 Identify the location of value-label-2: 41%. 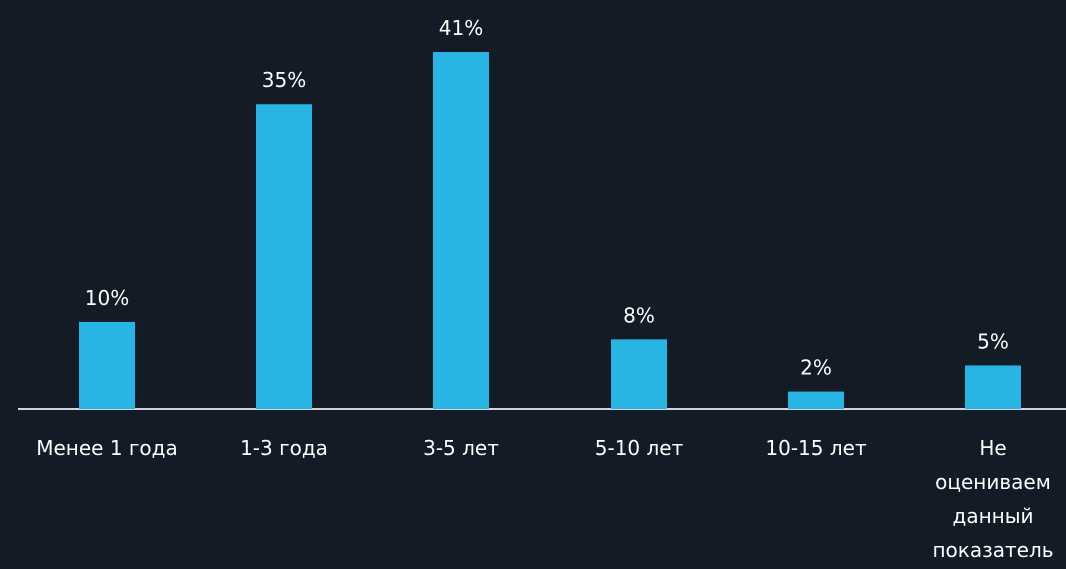
(461, 28).